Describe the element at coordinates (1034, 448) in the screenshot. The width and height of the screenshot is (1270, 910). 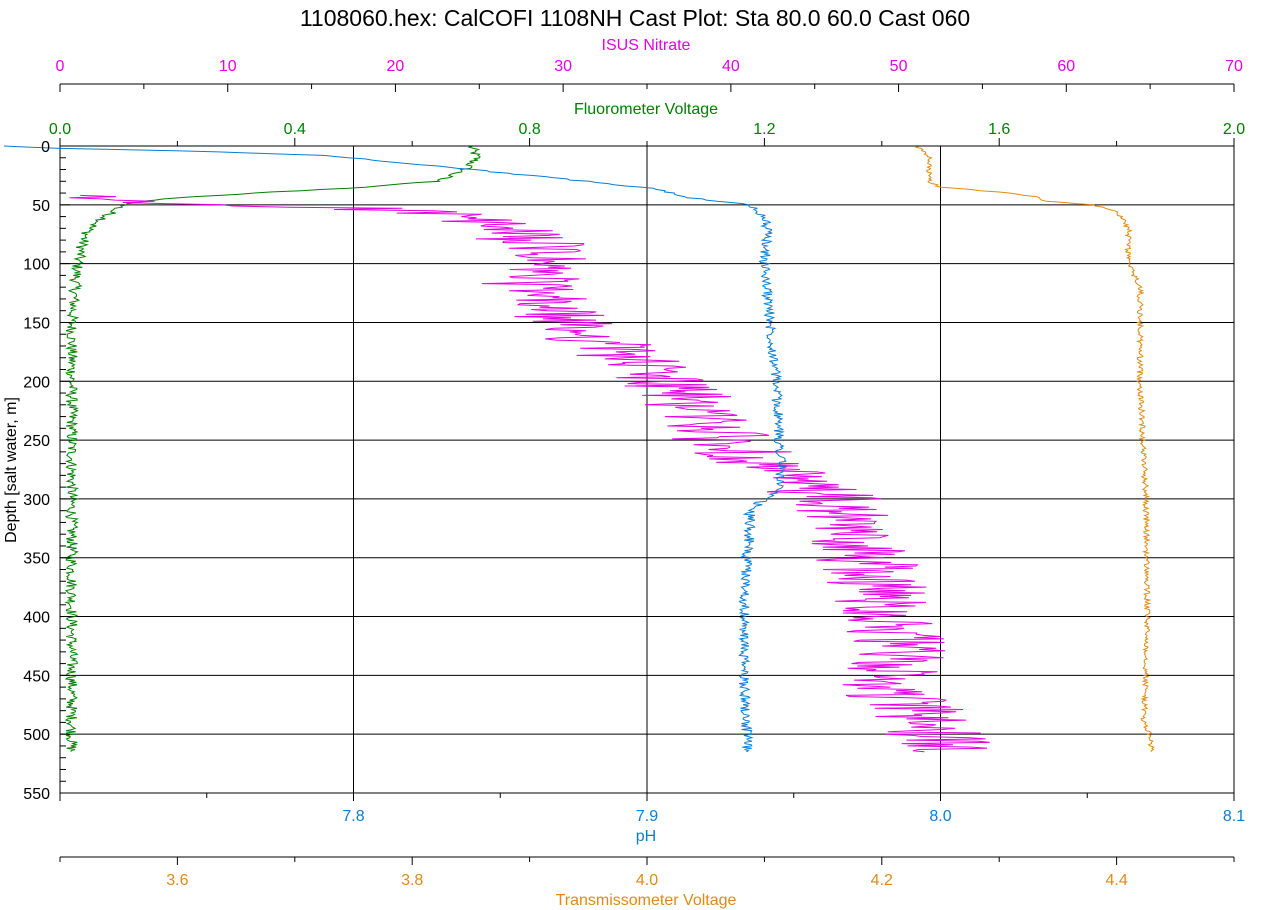
I see `series-trans-line` at that location.